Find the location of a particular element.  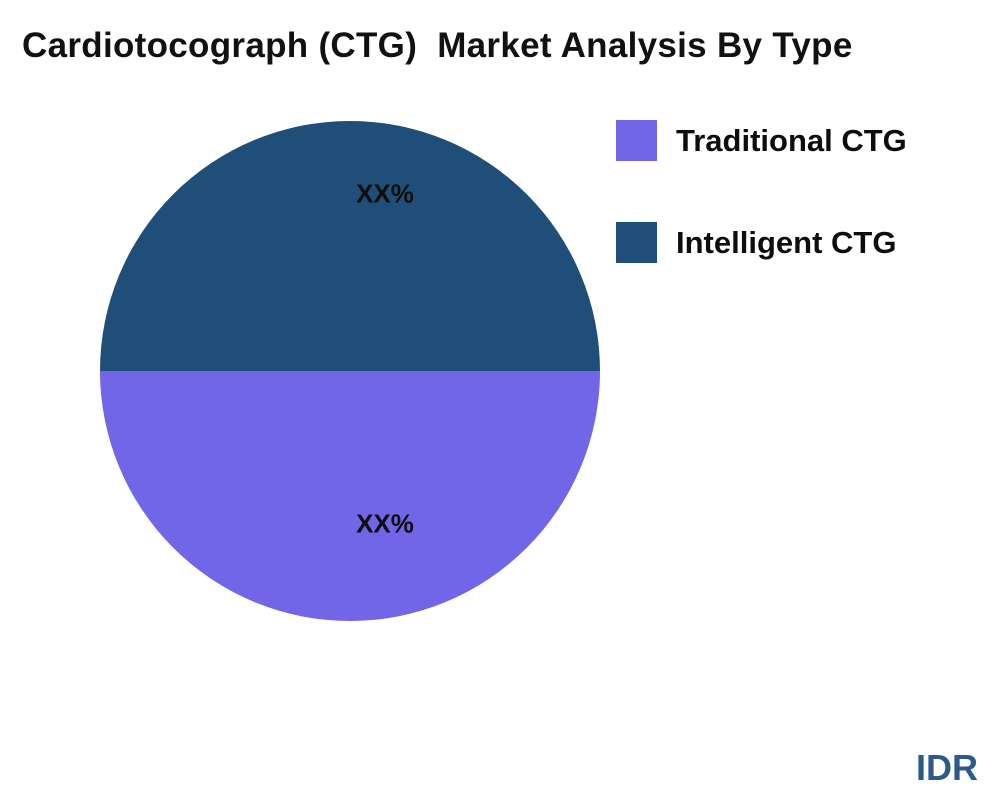

legend-label-traditional-ctg: Traditional CTG is located at coordinates (791, 140).